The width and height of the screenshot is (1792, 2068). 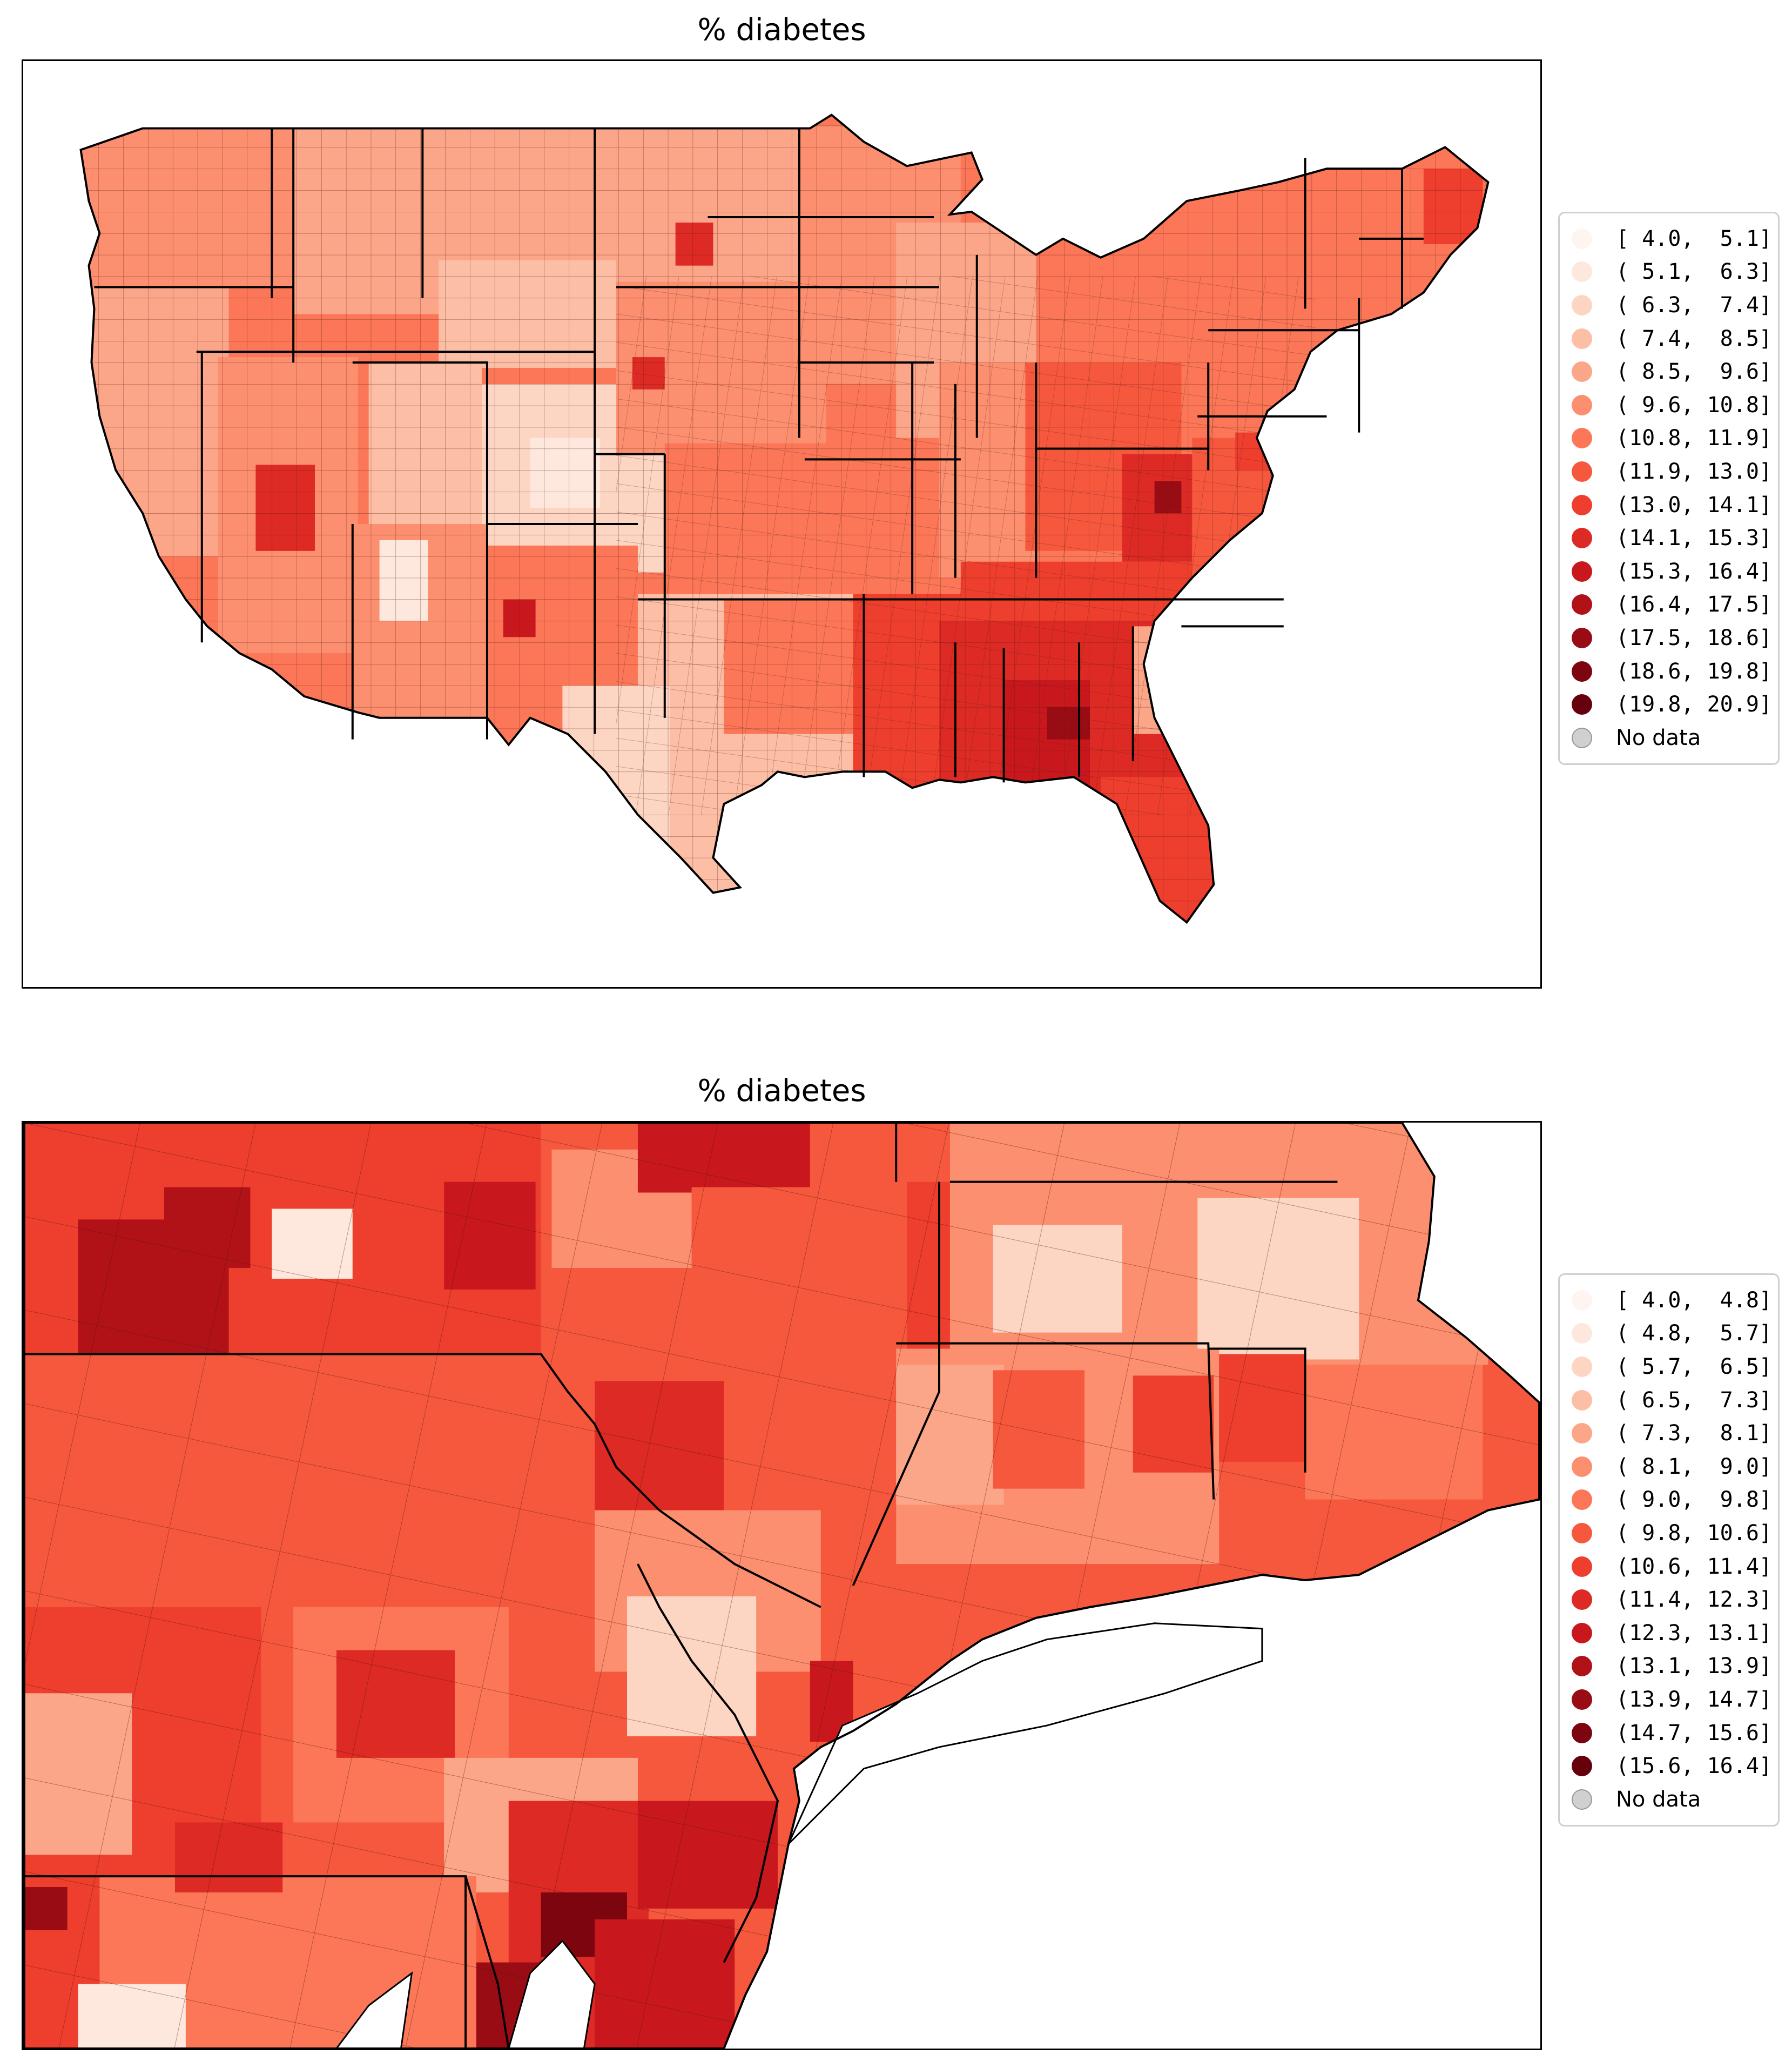 What do you see at coordinates (1694, 1533) in the screenshot?
I see `legend-label: ( 9.8, 10.6]` at bounding box center [1694, 1533].